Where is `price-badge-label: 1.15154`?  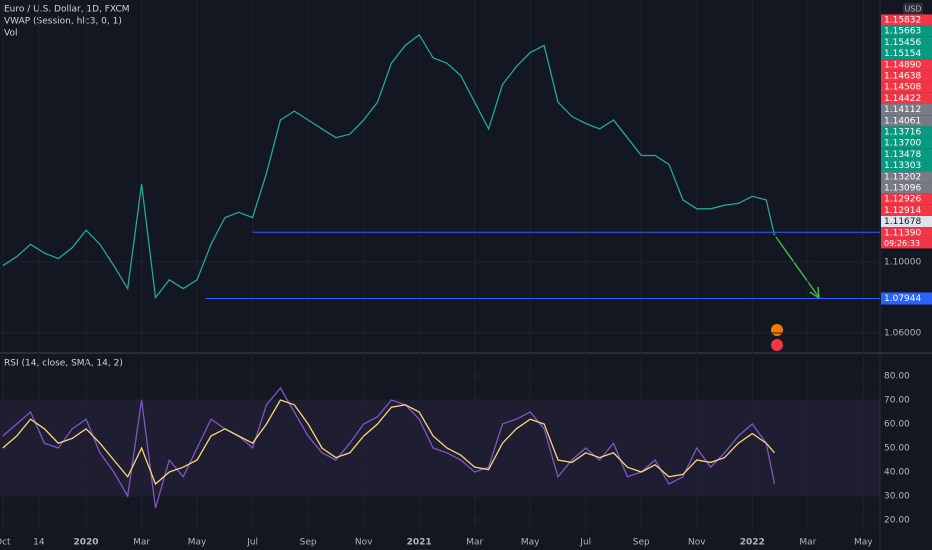 price-badge-label: 1.15154 is located at coordinates (902, 54).